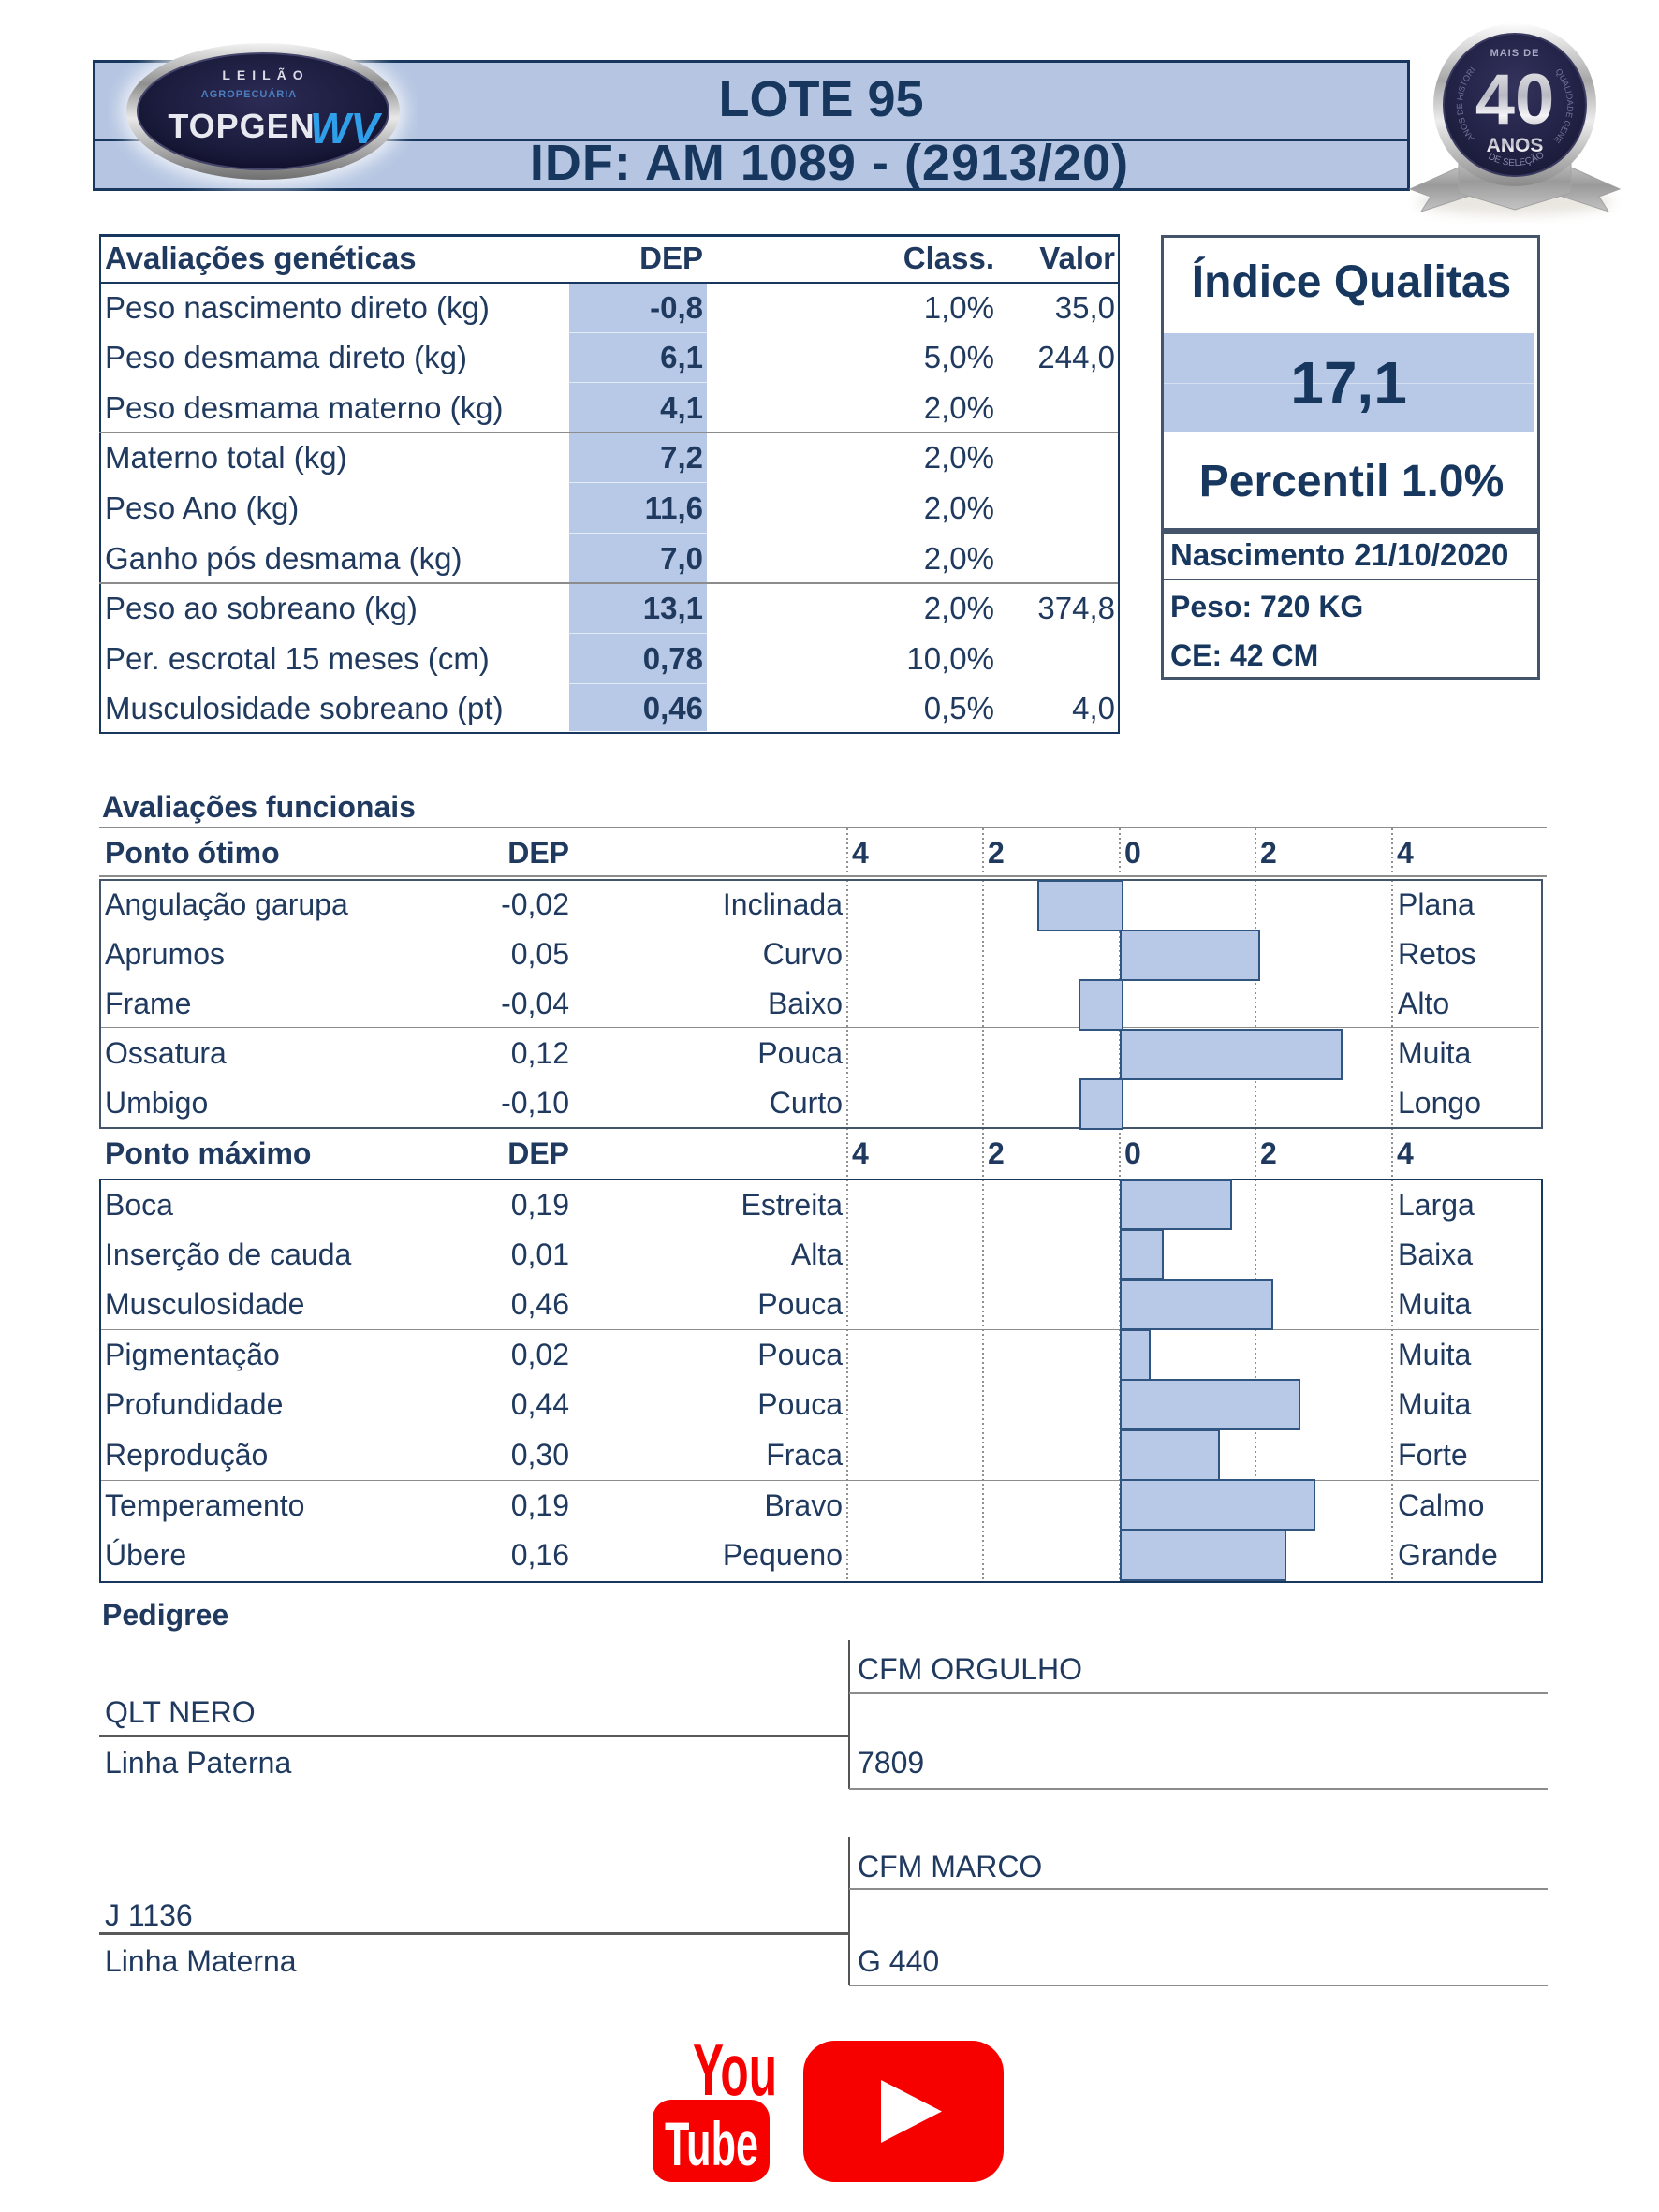  Describe the element at coordinates (241, 126) in the screenshot. I see `svg-text: TOPGEN` at that location.